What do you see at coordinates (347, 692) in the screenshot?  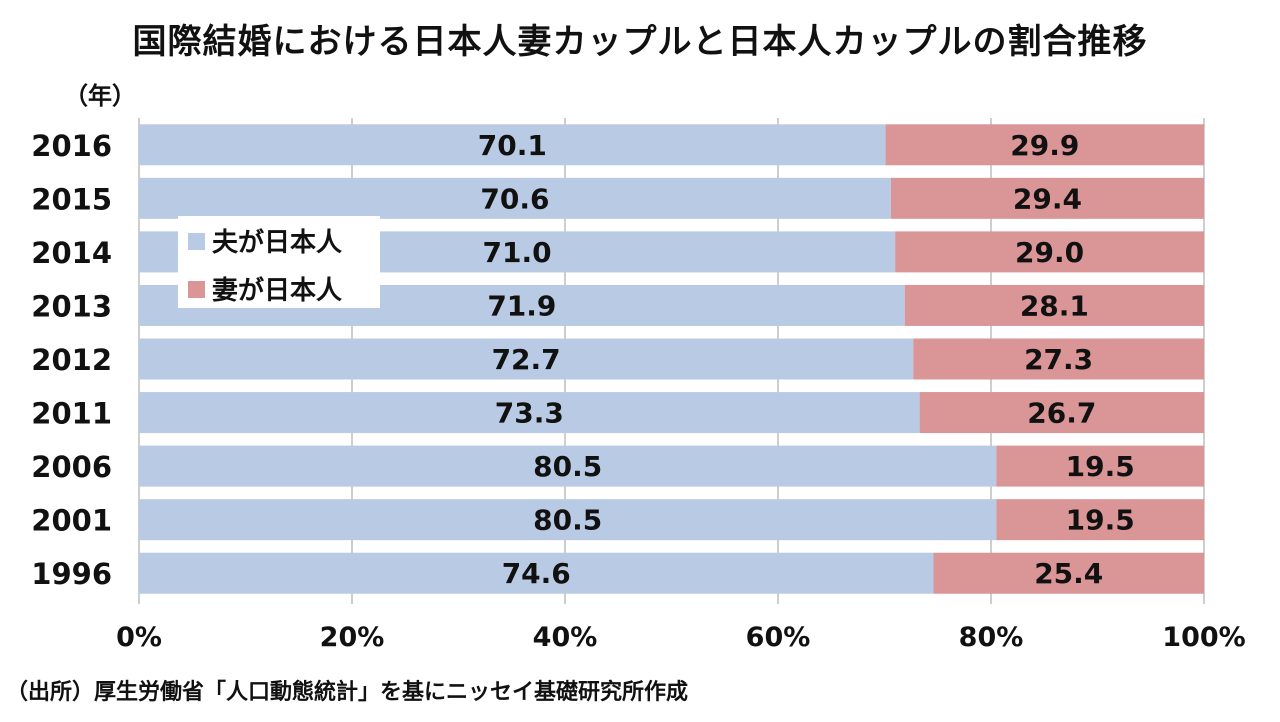 I see `source-note: （出所）厚生労働省「人口動態統計」を基にニッセイ基礎研究所作成` at bounding box center [347, 692].